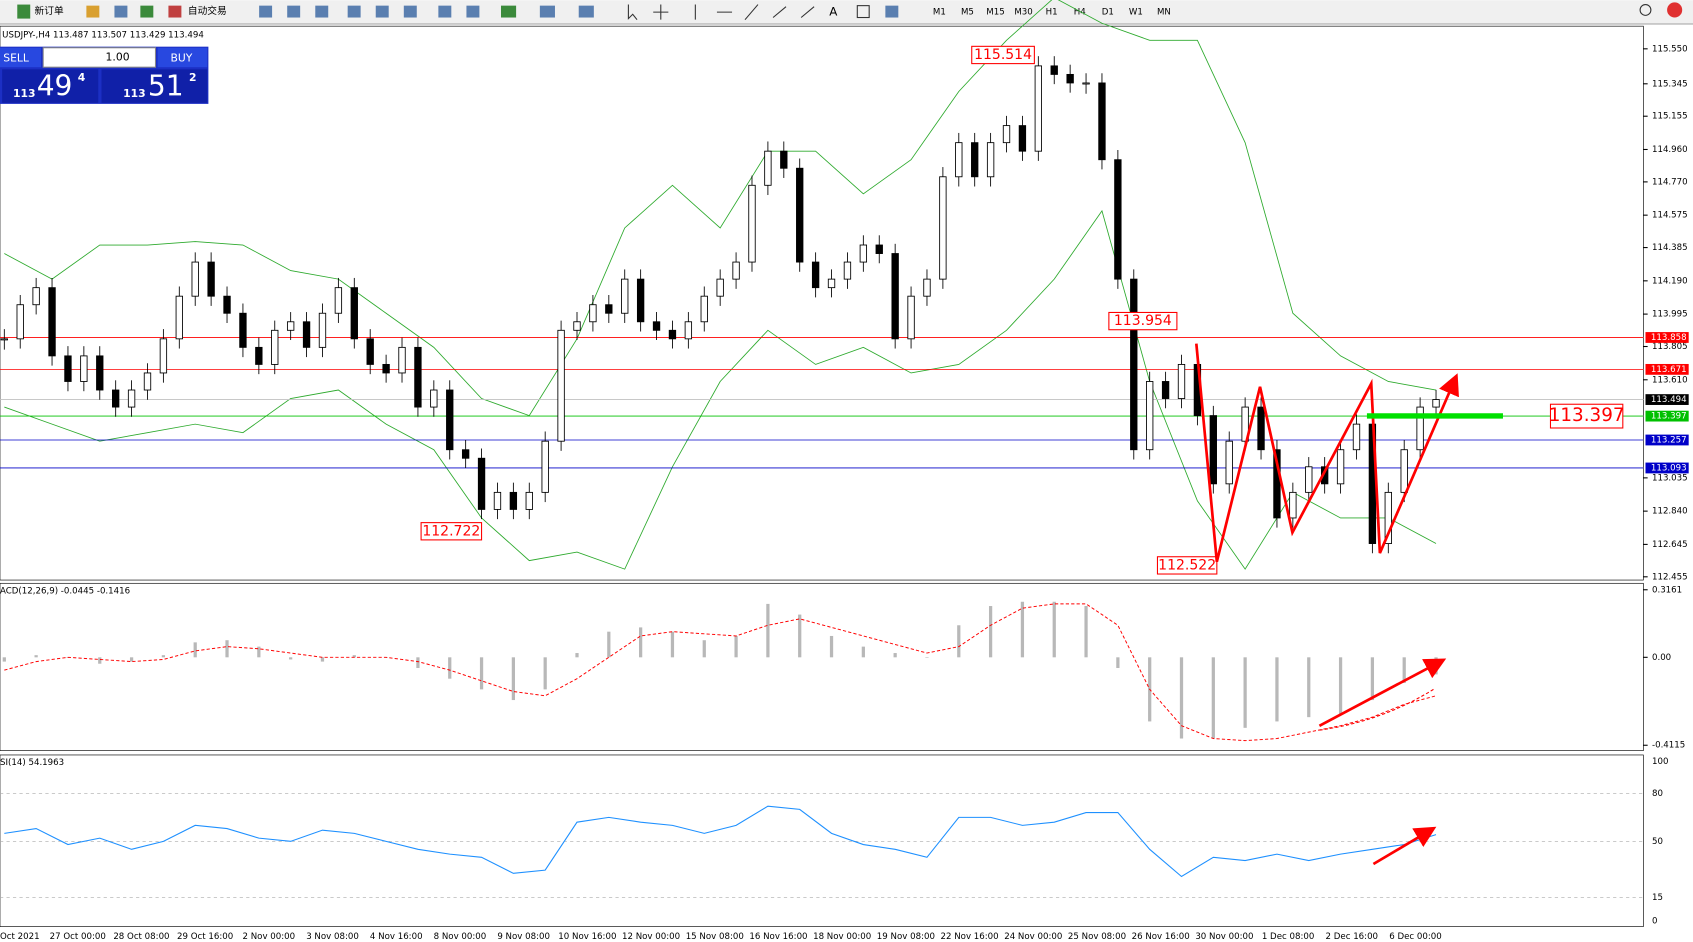 The image size is (1693, 942). I want to click on price-annotation: 115.514, so click(1003, 55).